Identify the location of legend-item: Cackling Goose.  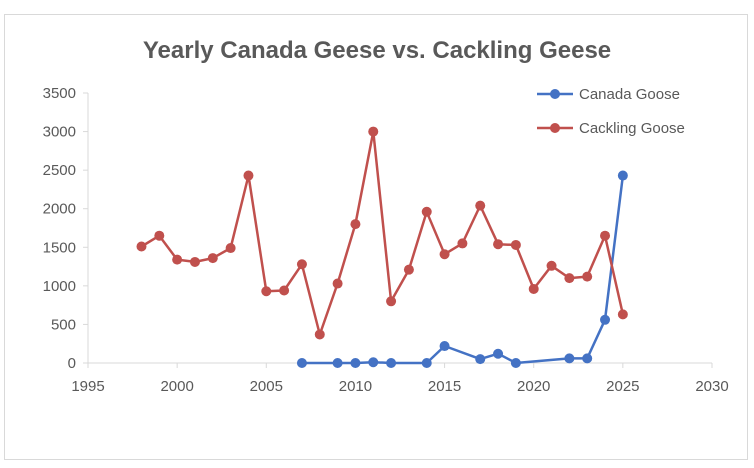
(611, 128).